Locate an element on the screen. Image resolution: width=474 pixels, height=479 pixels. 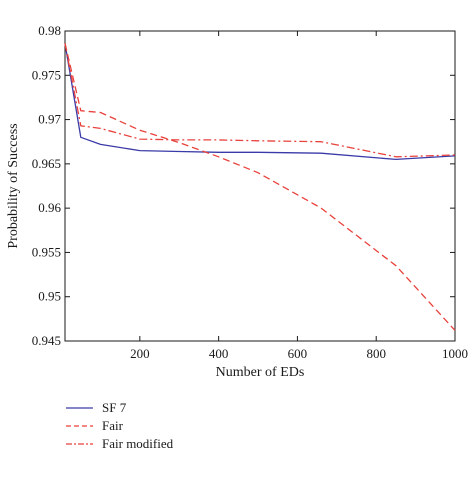
legend: SF 7 Fair Fair modified is located at coordinates (120, 425).